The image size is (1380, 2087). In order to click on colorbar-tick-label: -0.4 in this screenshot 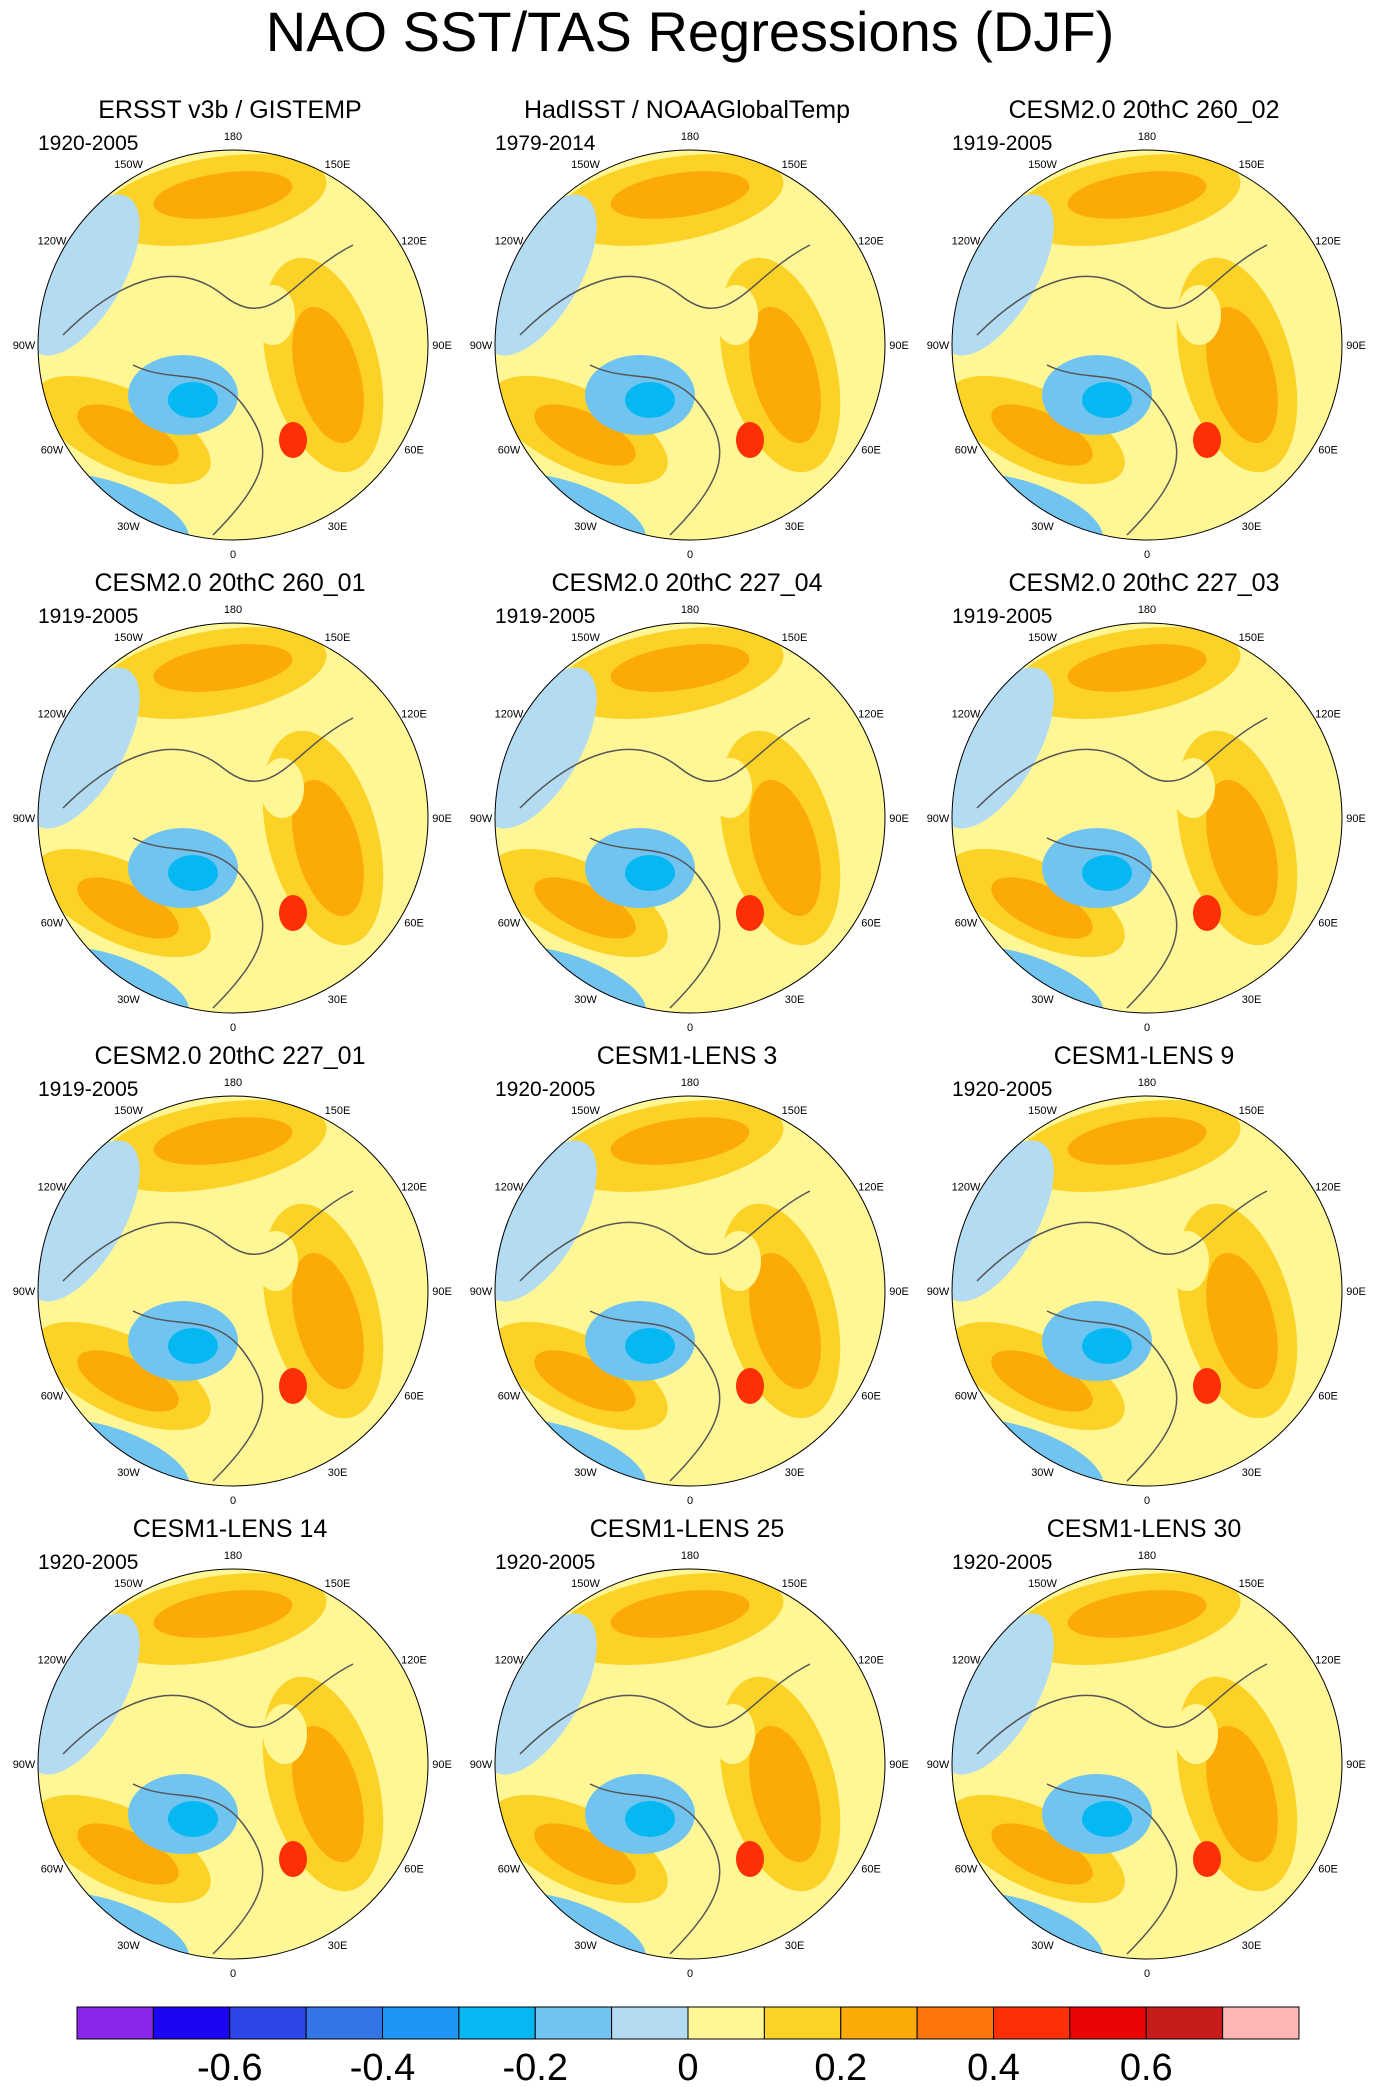, I will do `click(382, 2067)`.